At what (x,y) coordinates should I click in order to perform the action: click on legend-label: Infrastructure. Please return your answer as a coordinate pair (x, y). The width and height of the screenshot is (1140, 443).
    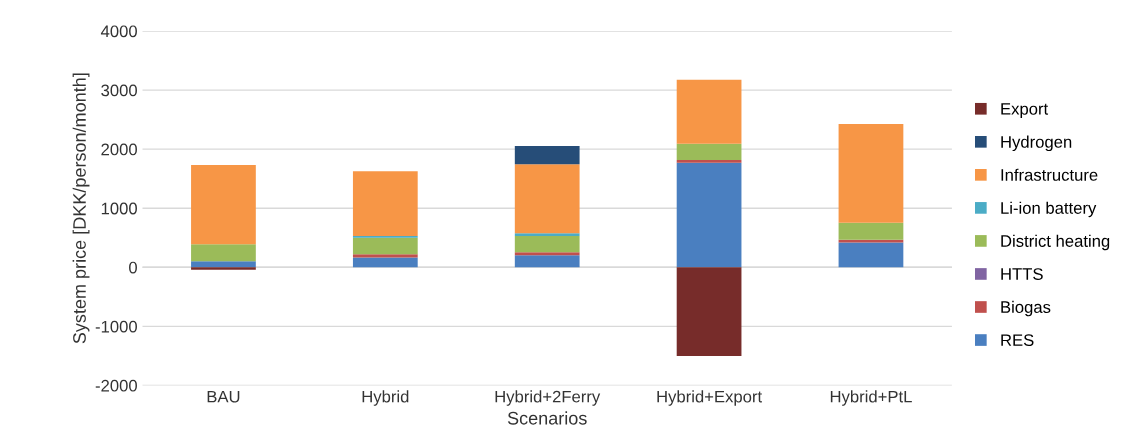
    Looking at the image, I should click on (1049, 174).